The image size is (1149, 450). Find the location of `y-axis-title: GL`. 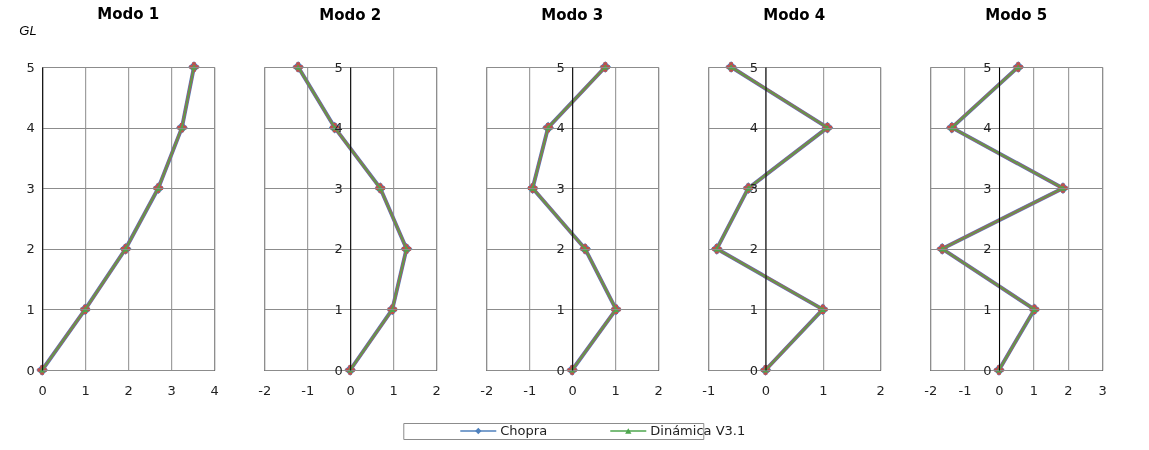

y-axis-title: GL is located at coordinates (28, 30).